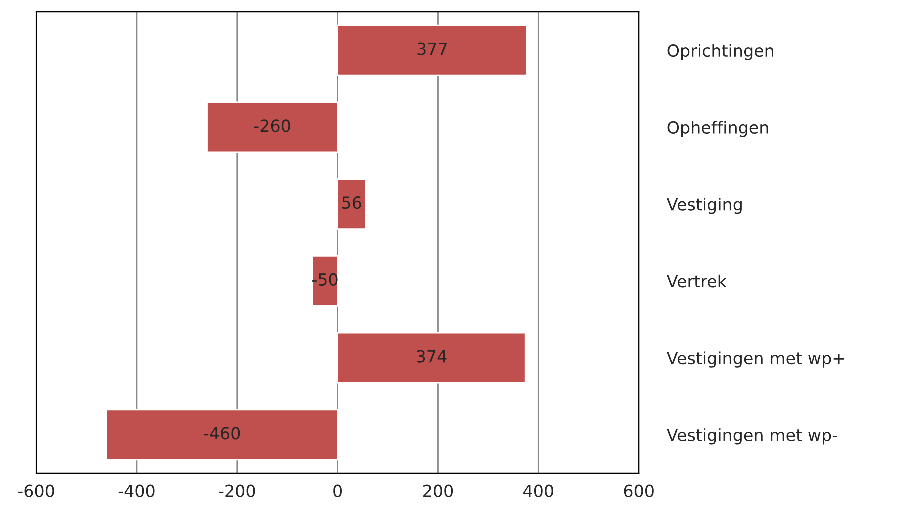  Describe the element at coordinates (639, 491) in the screenshot. I see `x-tick-label: 600` at that location.